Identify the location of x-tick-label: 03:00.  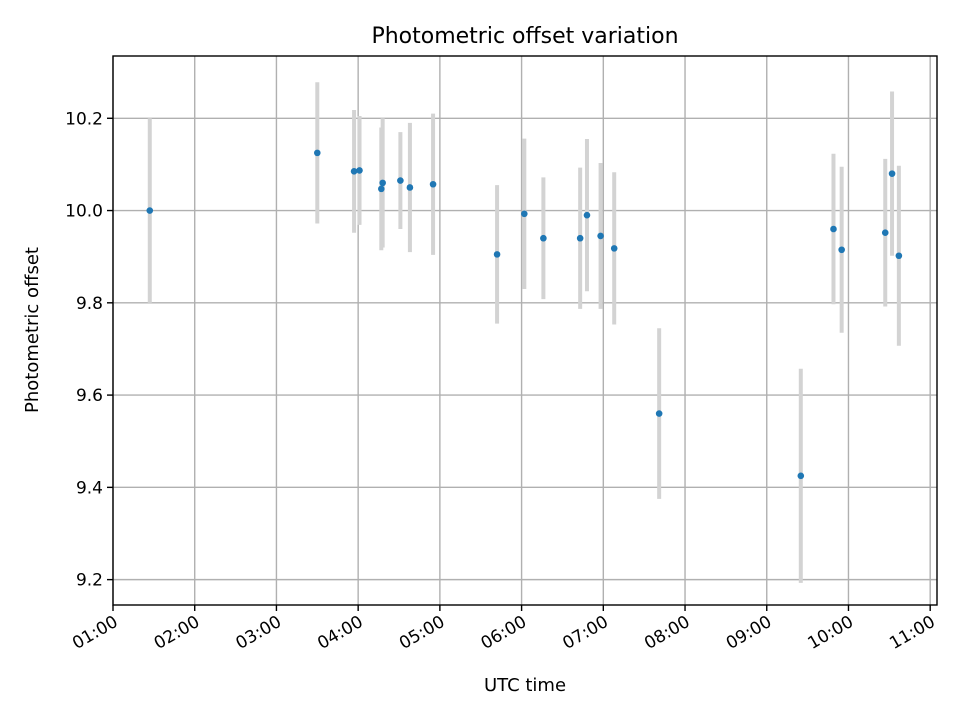
(259, 633).